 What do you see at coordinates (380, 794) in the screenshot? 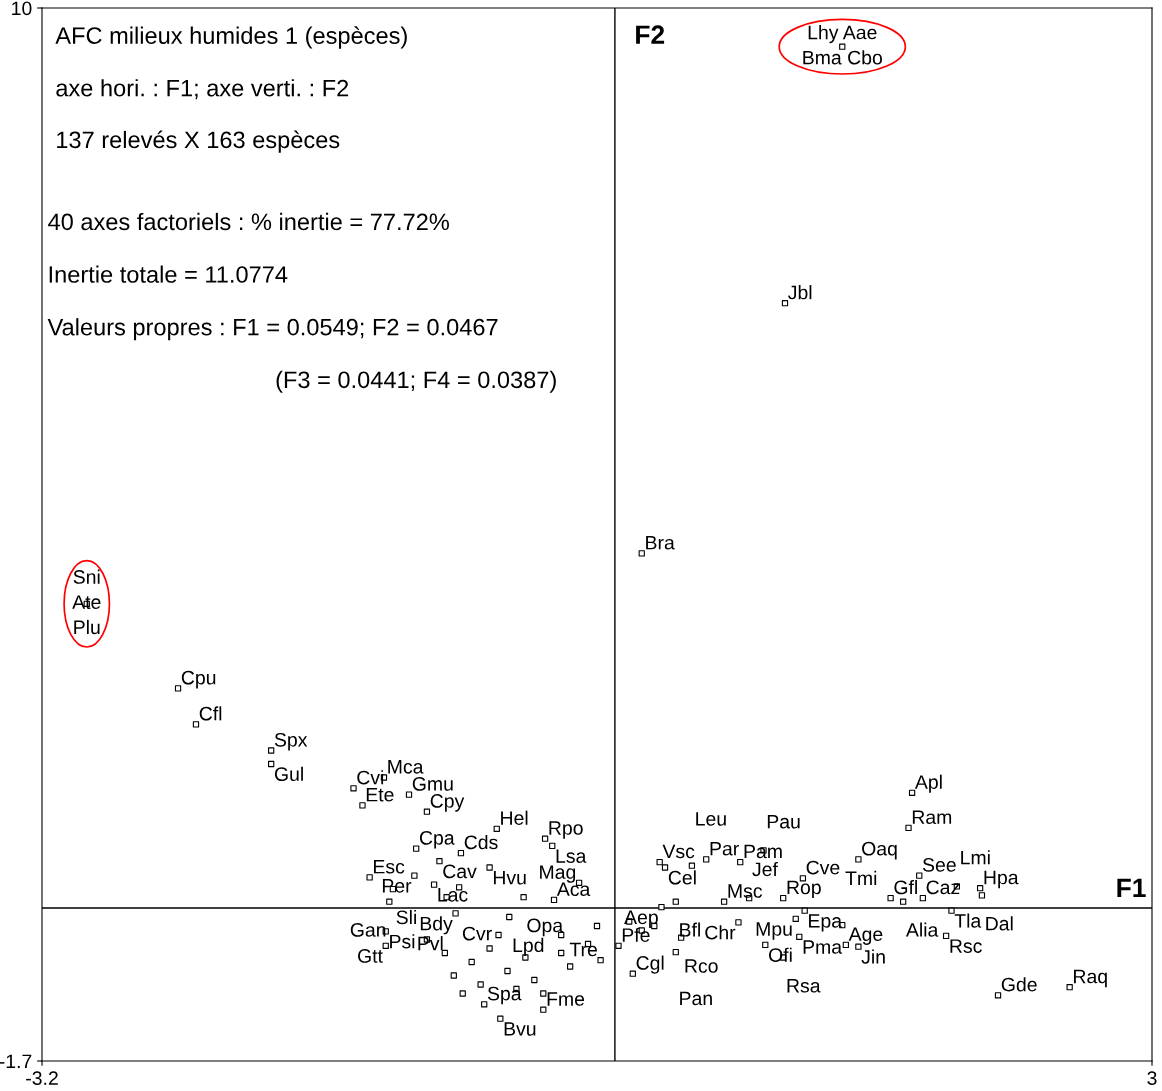
I see `annotation: Ete` at bounding box center [380, 794].